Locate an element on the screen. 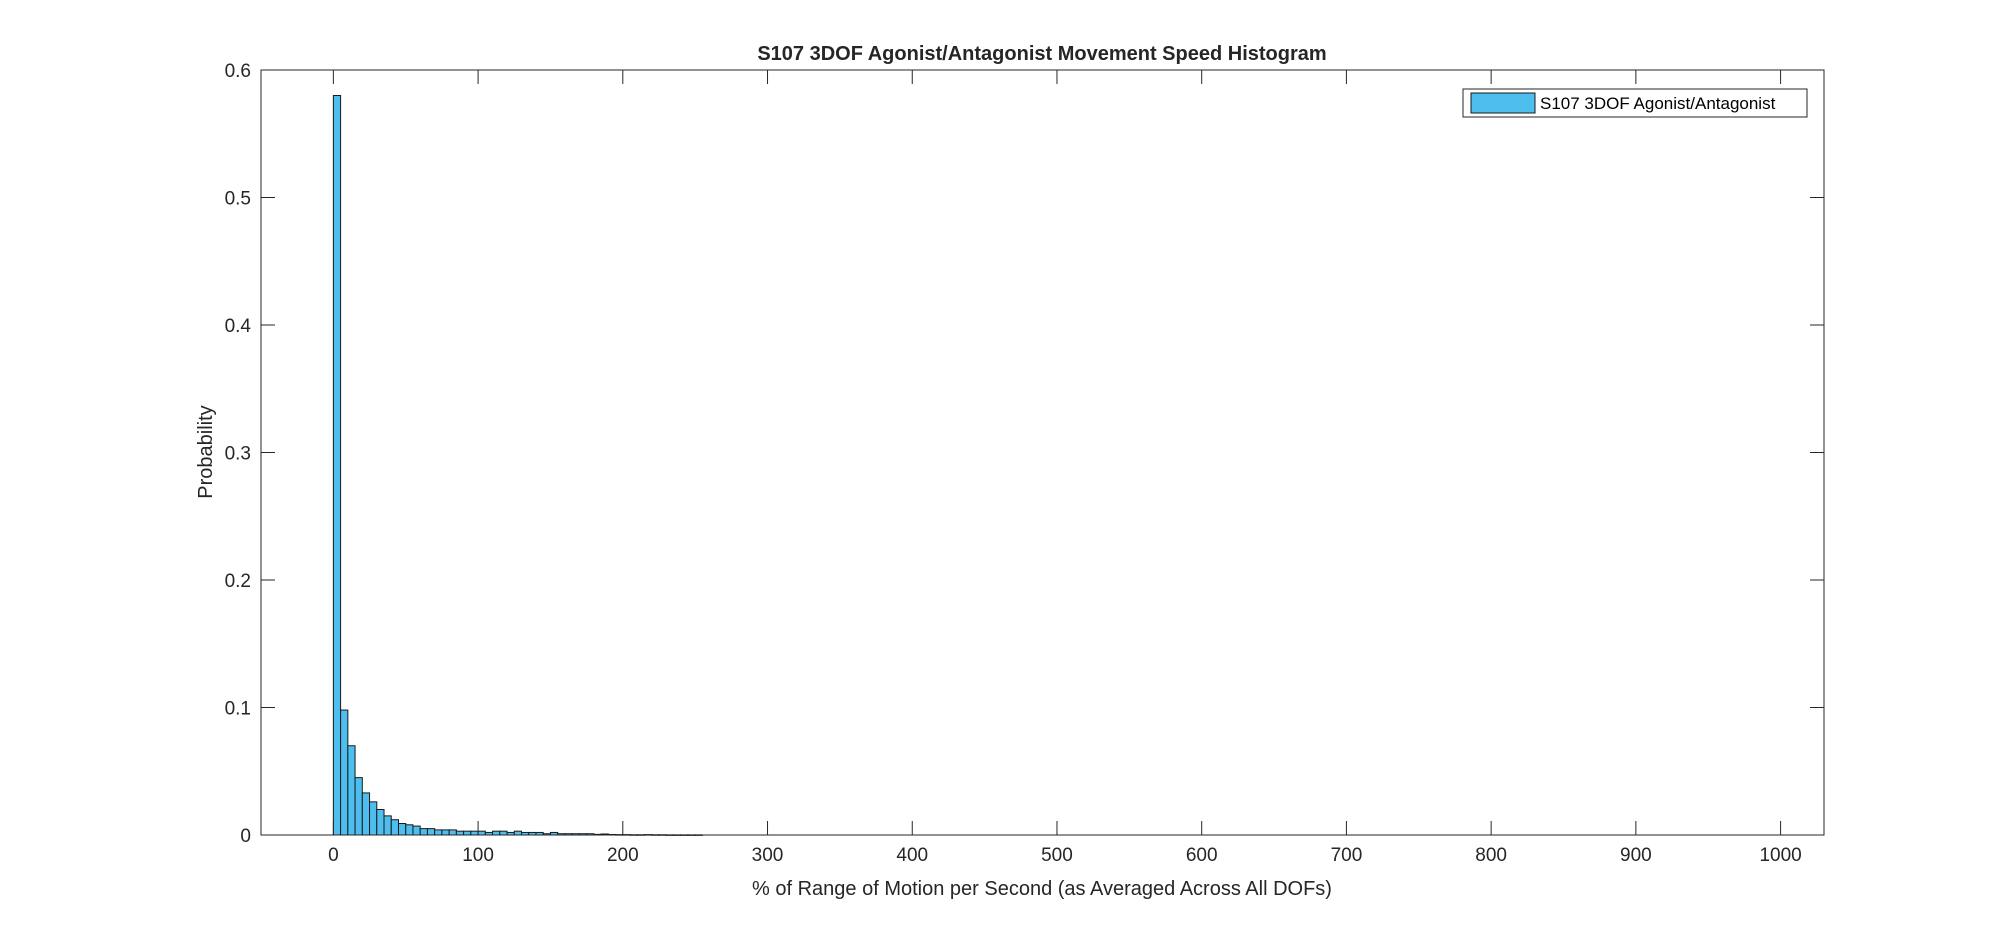 This screenshot has height=935, width=2000. y-tick-label: 0.3 is located at coordinates (238, 454).